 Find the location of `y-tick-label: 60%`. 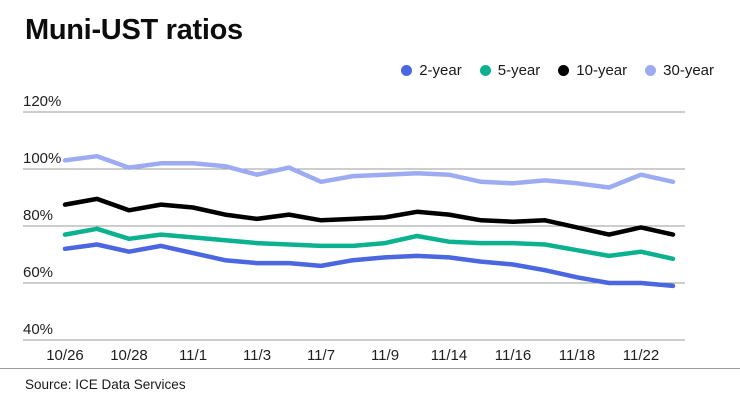

y-tick-label: 60% is located at coordinates (38, 272).